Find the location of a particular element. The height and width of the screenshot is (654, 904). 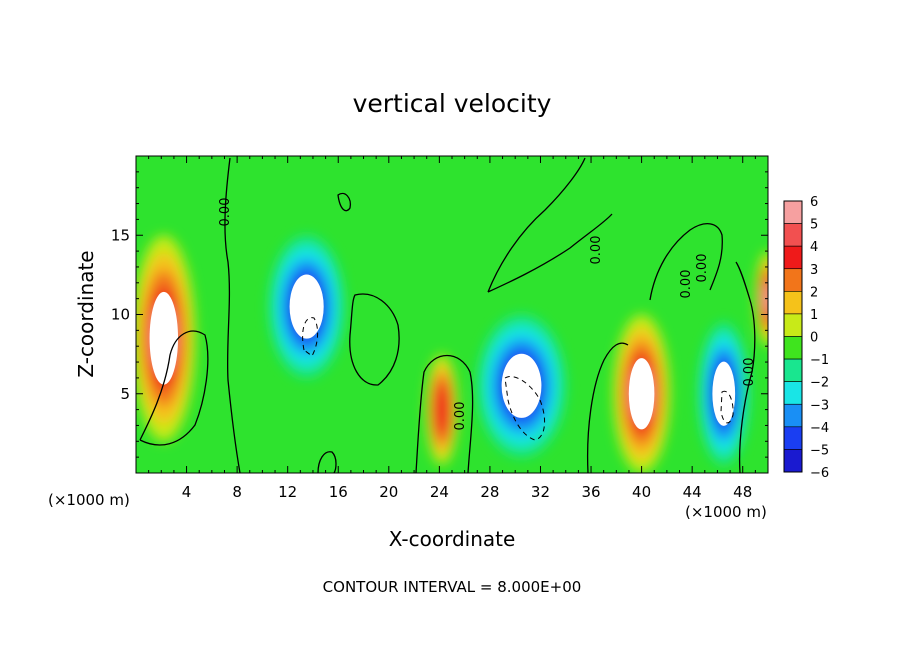

colorbar-label: −5 is located at coordinates (819, 450).